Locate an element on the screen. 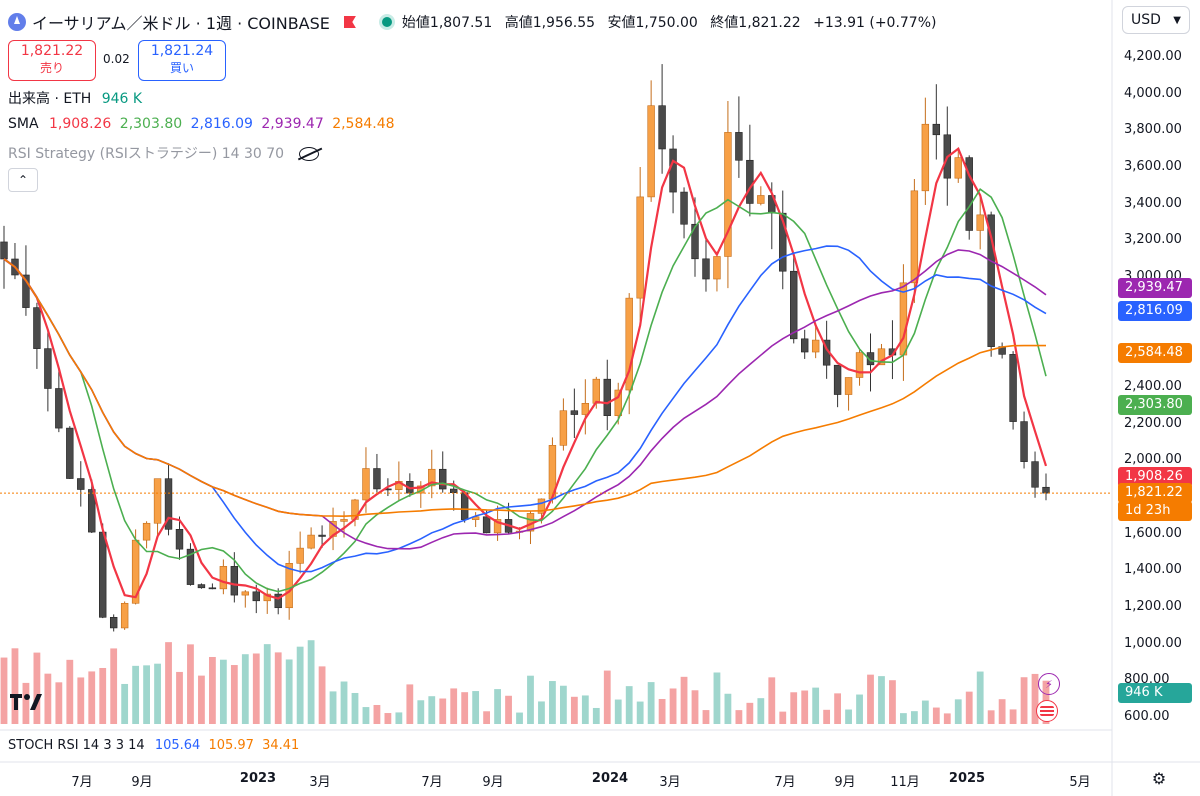 The height and width of the screenshot is (796, 1200). price-axis-label: 2,200.00 is located at coordinates (1153, 423).